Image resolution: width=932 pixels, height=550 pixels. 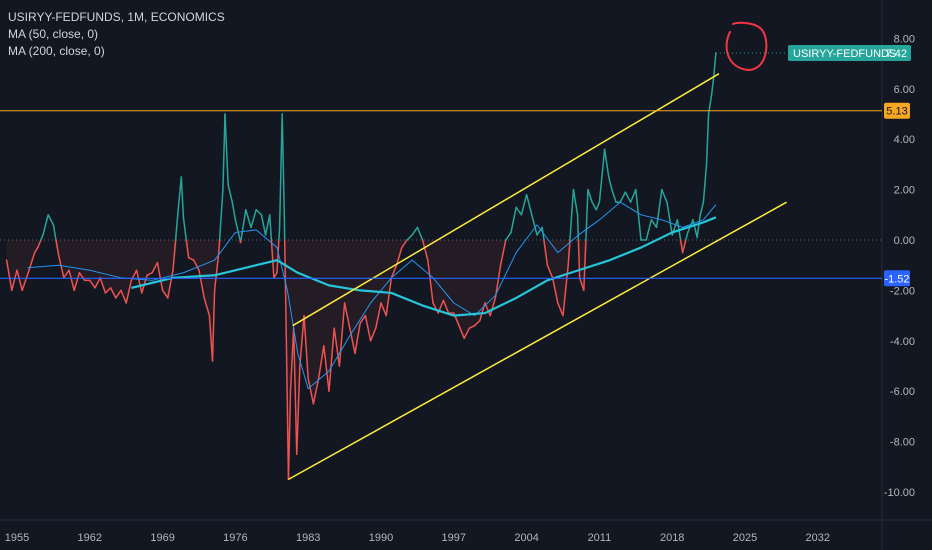 I want to click on x-tick-label: 2011, so click(x=600, y=538).